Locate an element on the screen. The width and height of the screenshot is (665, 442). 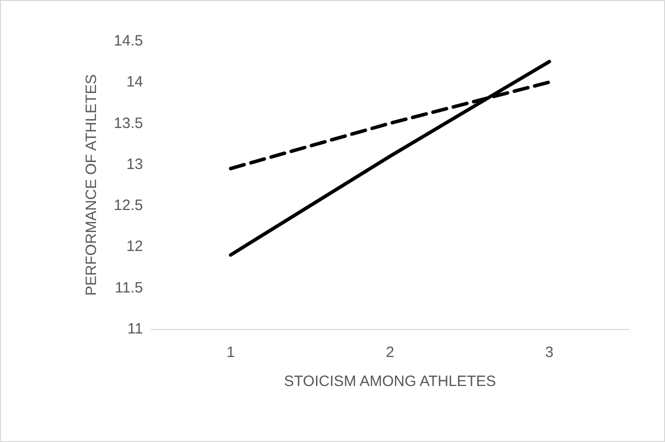
y-tick-label: 13.5 is located at coordinates (128, 123).